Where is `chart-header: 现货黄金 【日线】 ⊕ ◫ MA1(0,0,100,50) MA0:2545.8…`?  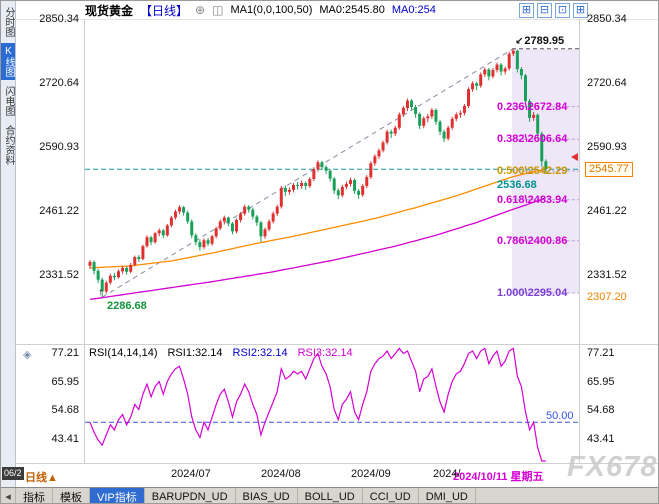 chart-header: 现货黄金 【日线】 ⊕ ◫ MA1(0,0,100,50) MA0:2545.8… is located at coordinates (260, 10).